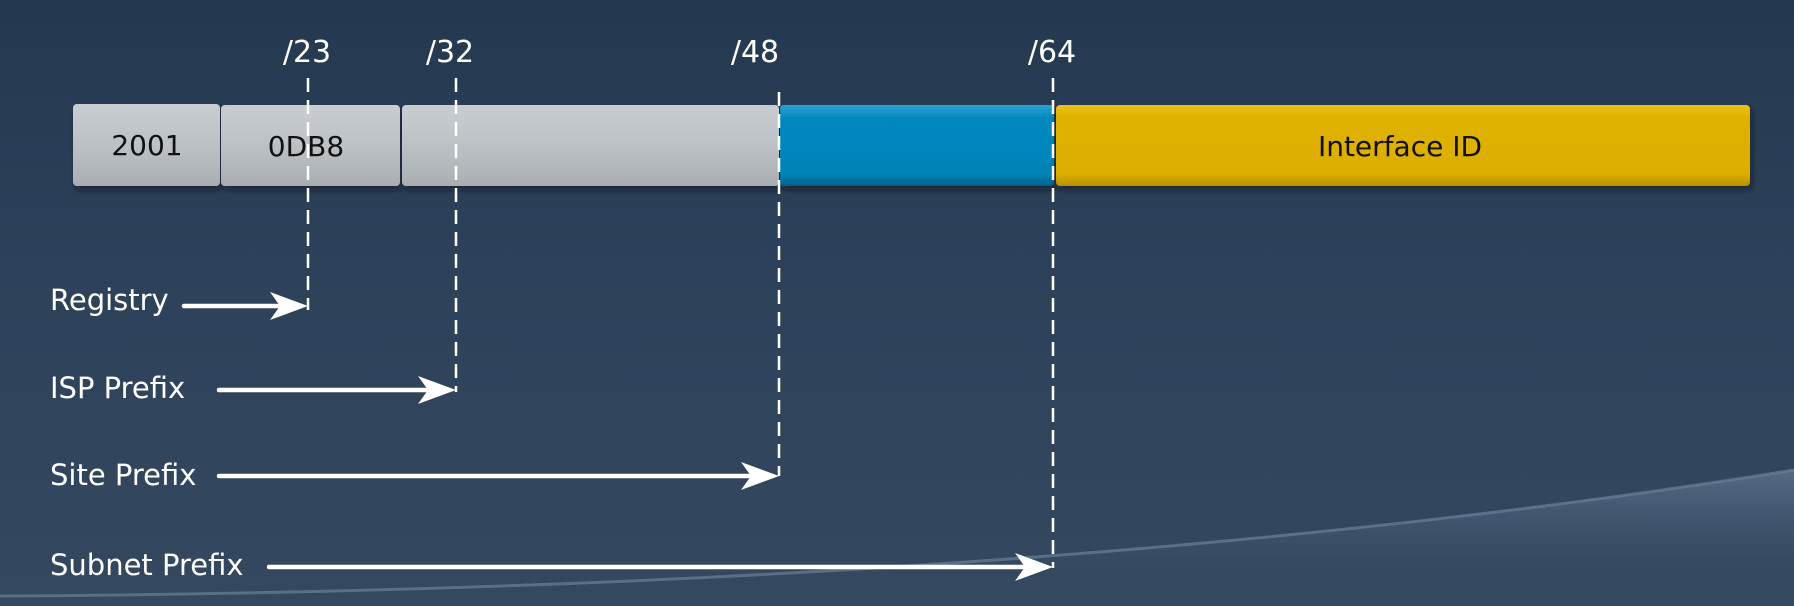 Image resolution: width=1794 pixels, height=606 pixels. I want to click on subnet-prefix-arrow, so click(659, 567).